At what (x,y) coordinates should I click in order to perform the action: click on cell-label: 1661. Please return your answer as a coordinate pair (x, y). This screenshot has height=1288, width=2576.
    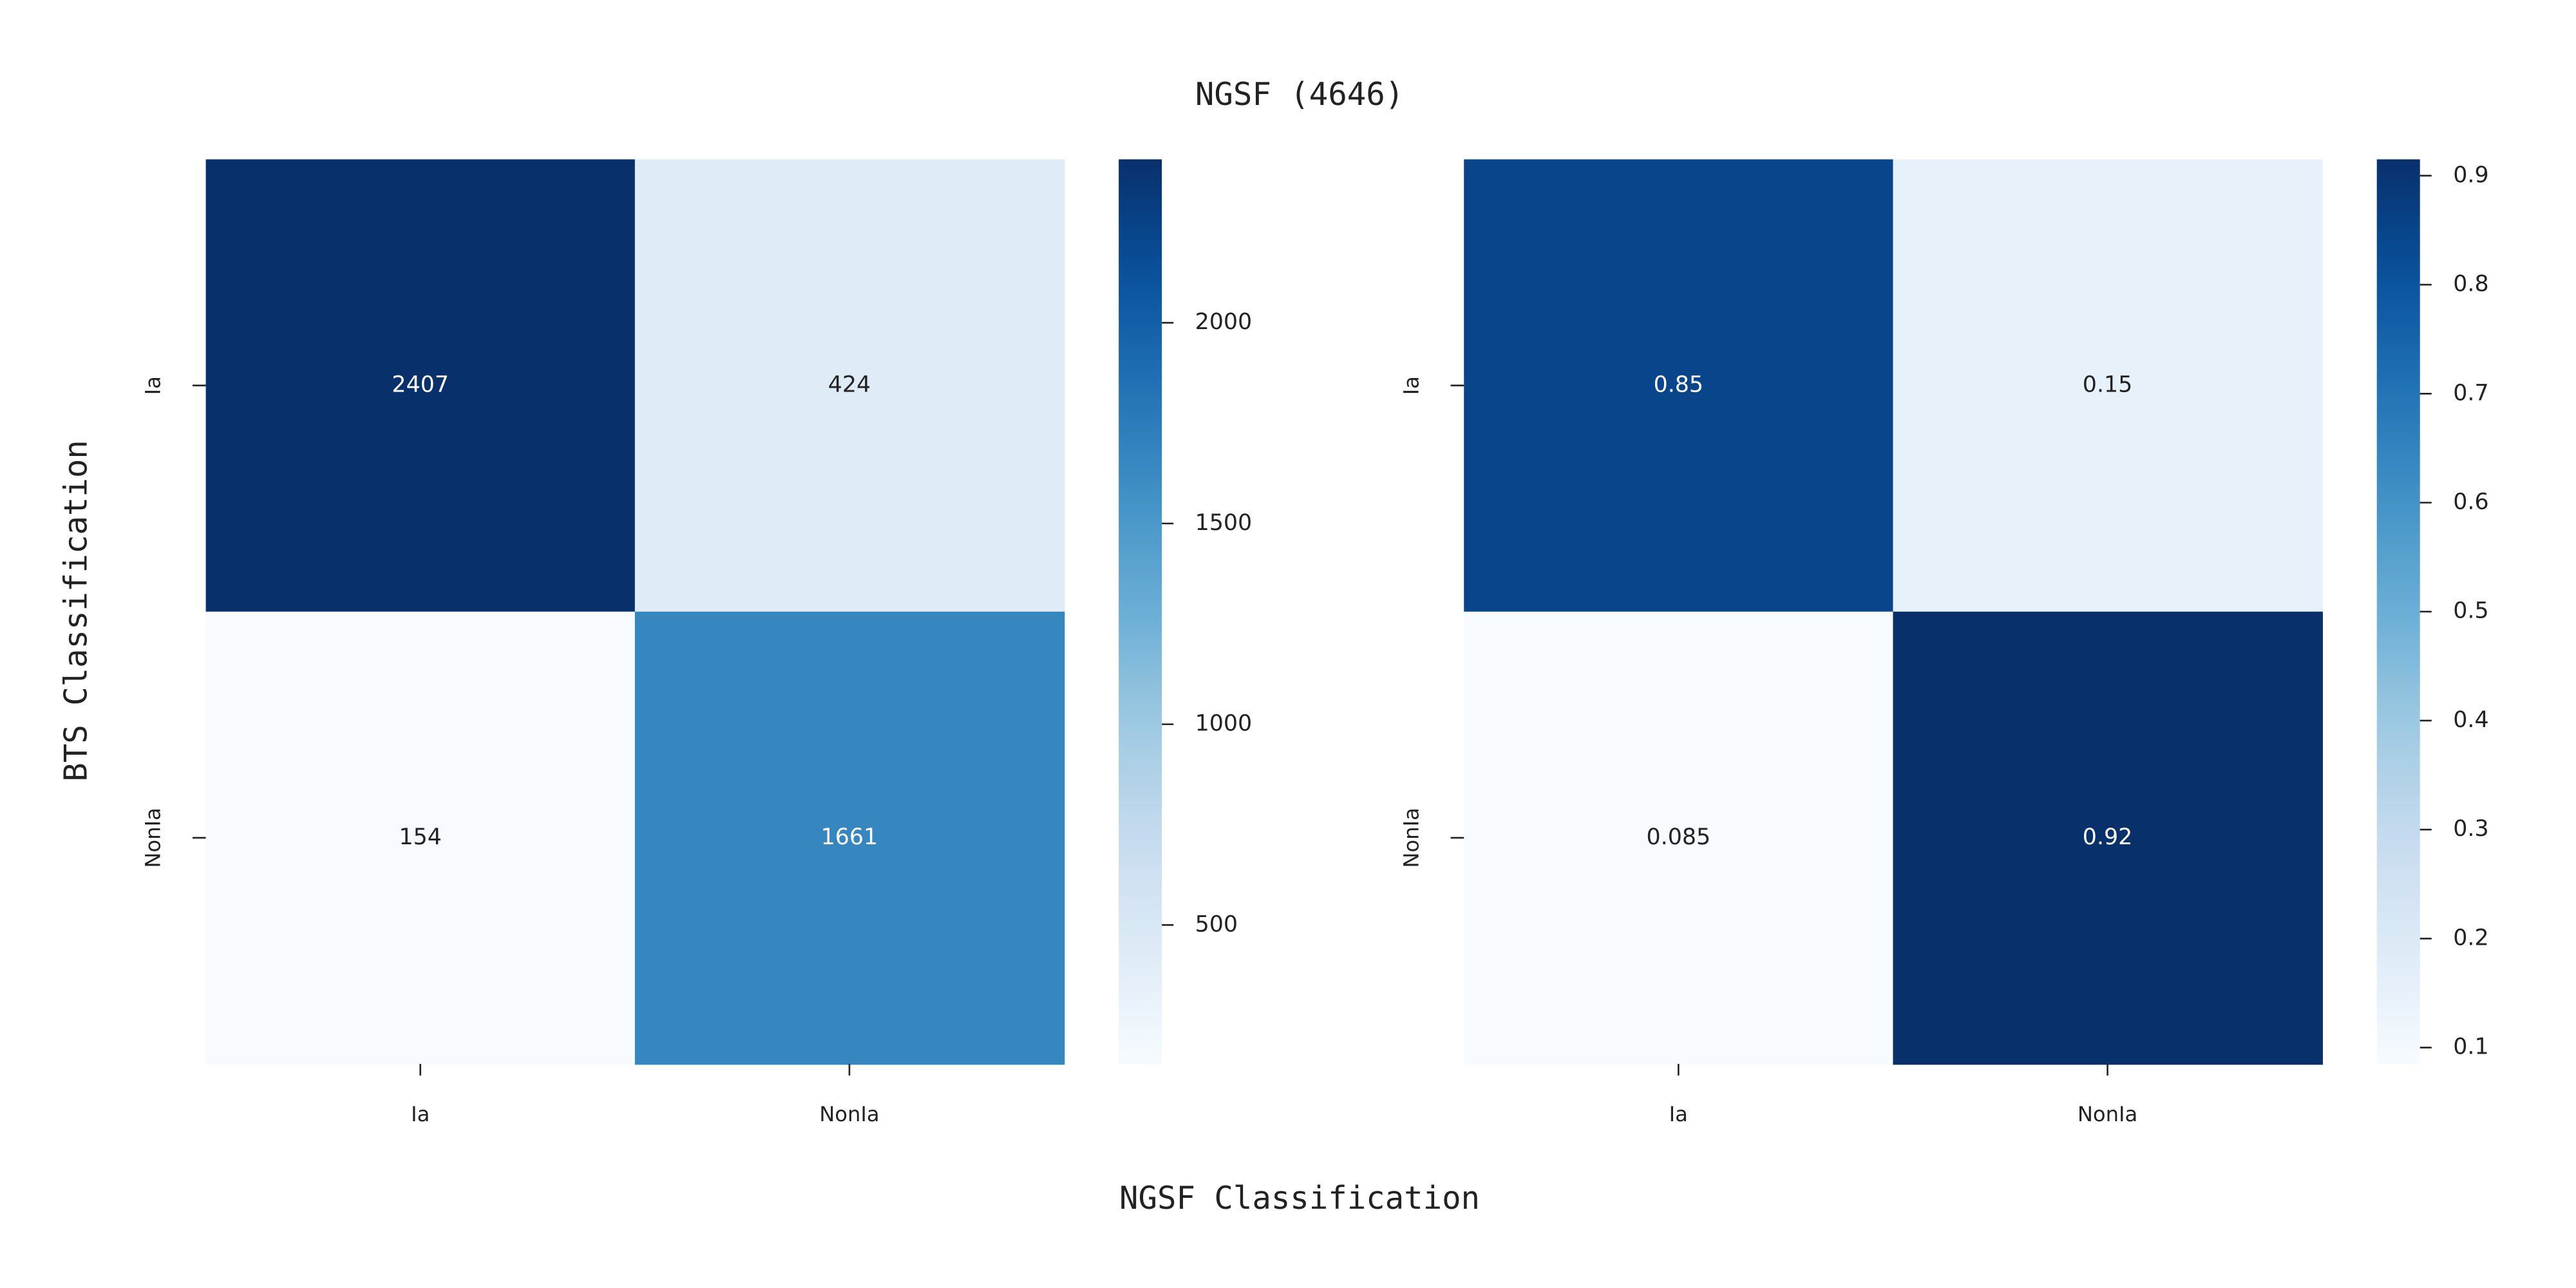
    Looking at the image, I should click on (849, 837).